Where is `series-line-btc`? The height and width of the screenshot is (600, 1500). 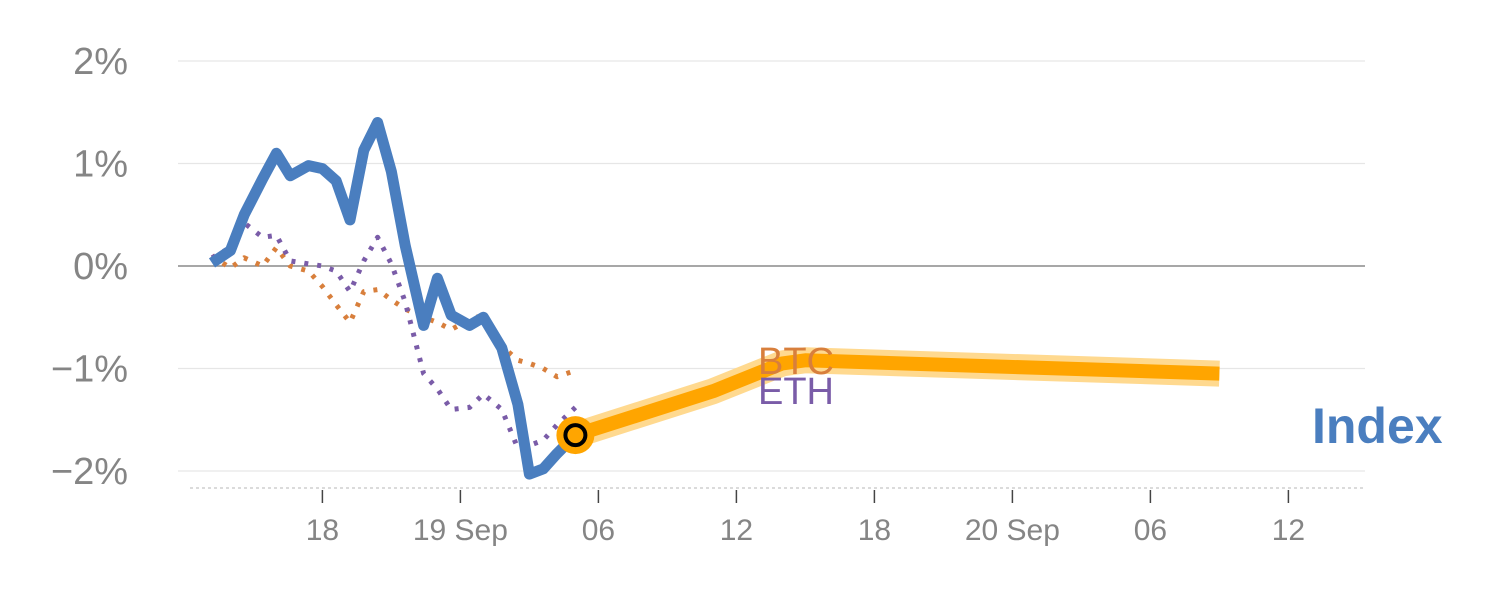 series-line-btc is located at coordinates (393, 312).